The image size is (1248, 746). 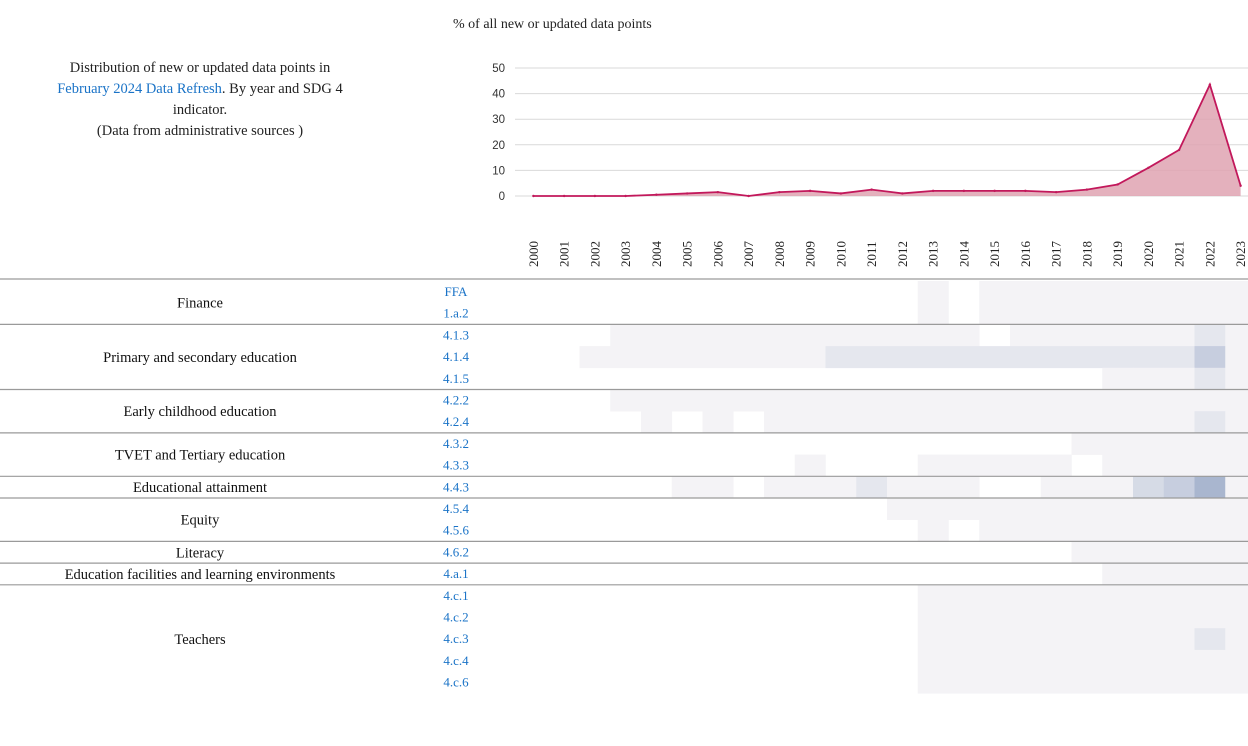 I want to click on group-label: Teachers, so click(x=200, y=640).